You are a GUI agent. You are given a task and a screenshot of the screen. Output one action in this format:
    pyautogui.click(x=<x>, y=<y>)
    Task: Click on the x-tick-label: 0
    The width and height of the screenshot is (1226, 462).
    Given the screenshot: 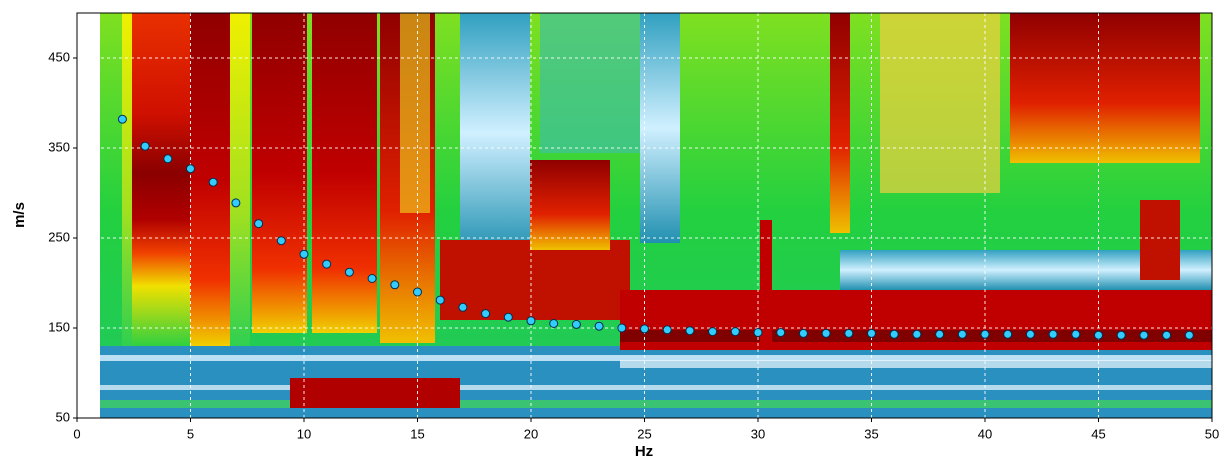 What is the action you would take?
    pyautogui.click(x=76, y=433)
    